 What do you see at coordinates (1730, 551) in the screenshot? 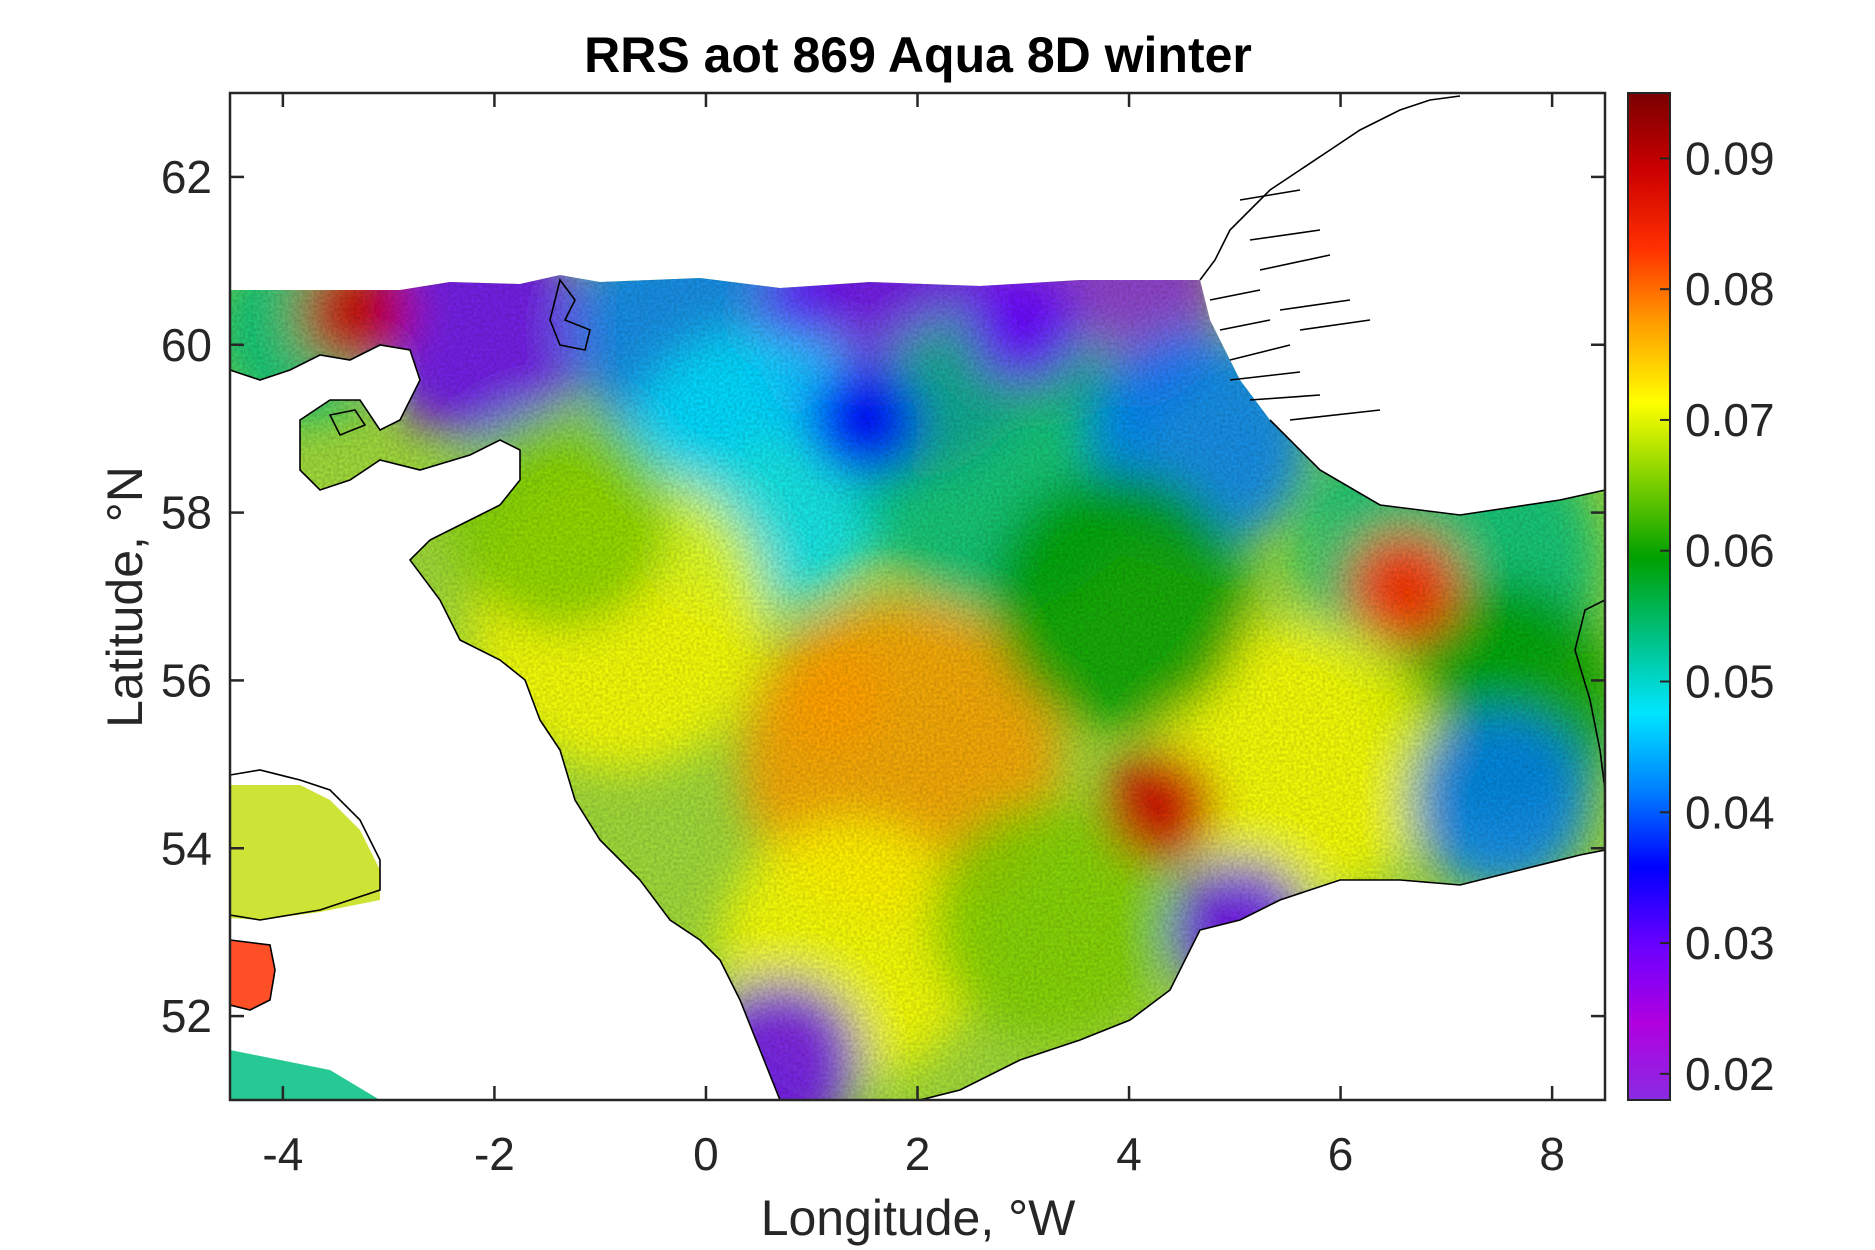
I see `colorbar-tick-label: 0.06` at bounding box center [1730, 551].